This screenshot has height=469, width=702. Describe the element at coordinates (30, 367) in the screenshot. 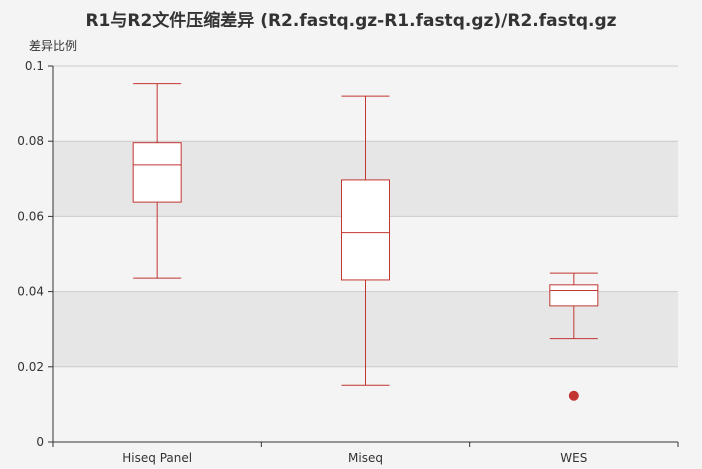

I see `y-tick-label: 0.02` at that location.